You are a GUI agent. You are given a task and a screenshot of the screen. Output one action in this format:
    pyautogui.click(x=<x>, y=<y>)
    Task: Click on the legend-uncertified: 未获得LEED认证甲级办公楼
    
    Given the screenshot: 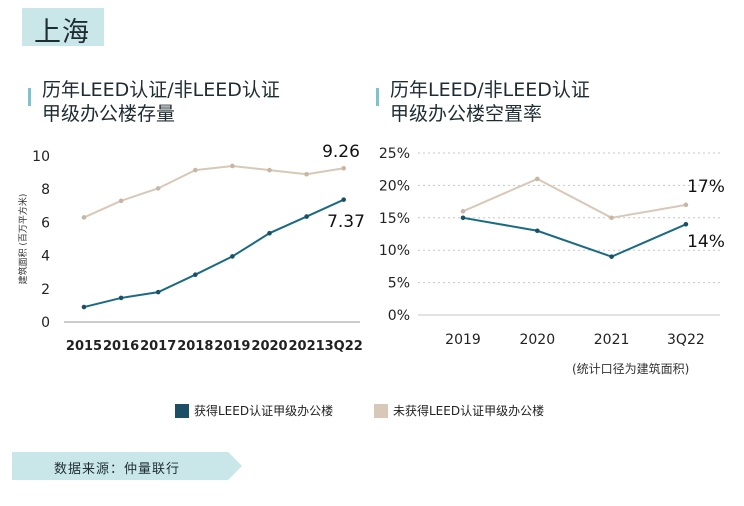 What is the action you would take?
    pyautogui.click(x=459, y=410)
    